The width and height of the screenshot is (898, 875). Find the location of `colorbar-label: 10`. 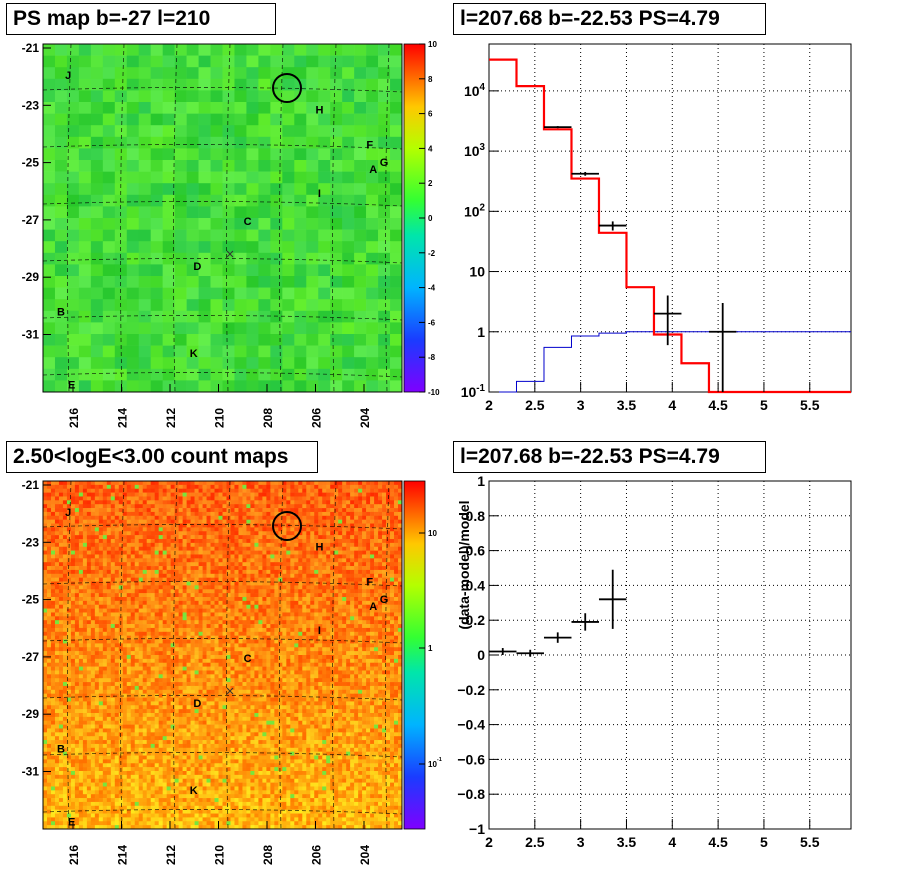

colorbar-label: 10 is located at coordinates (432, 44).